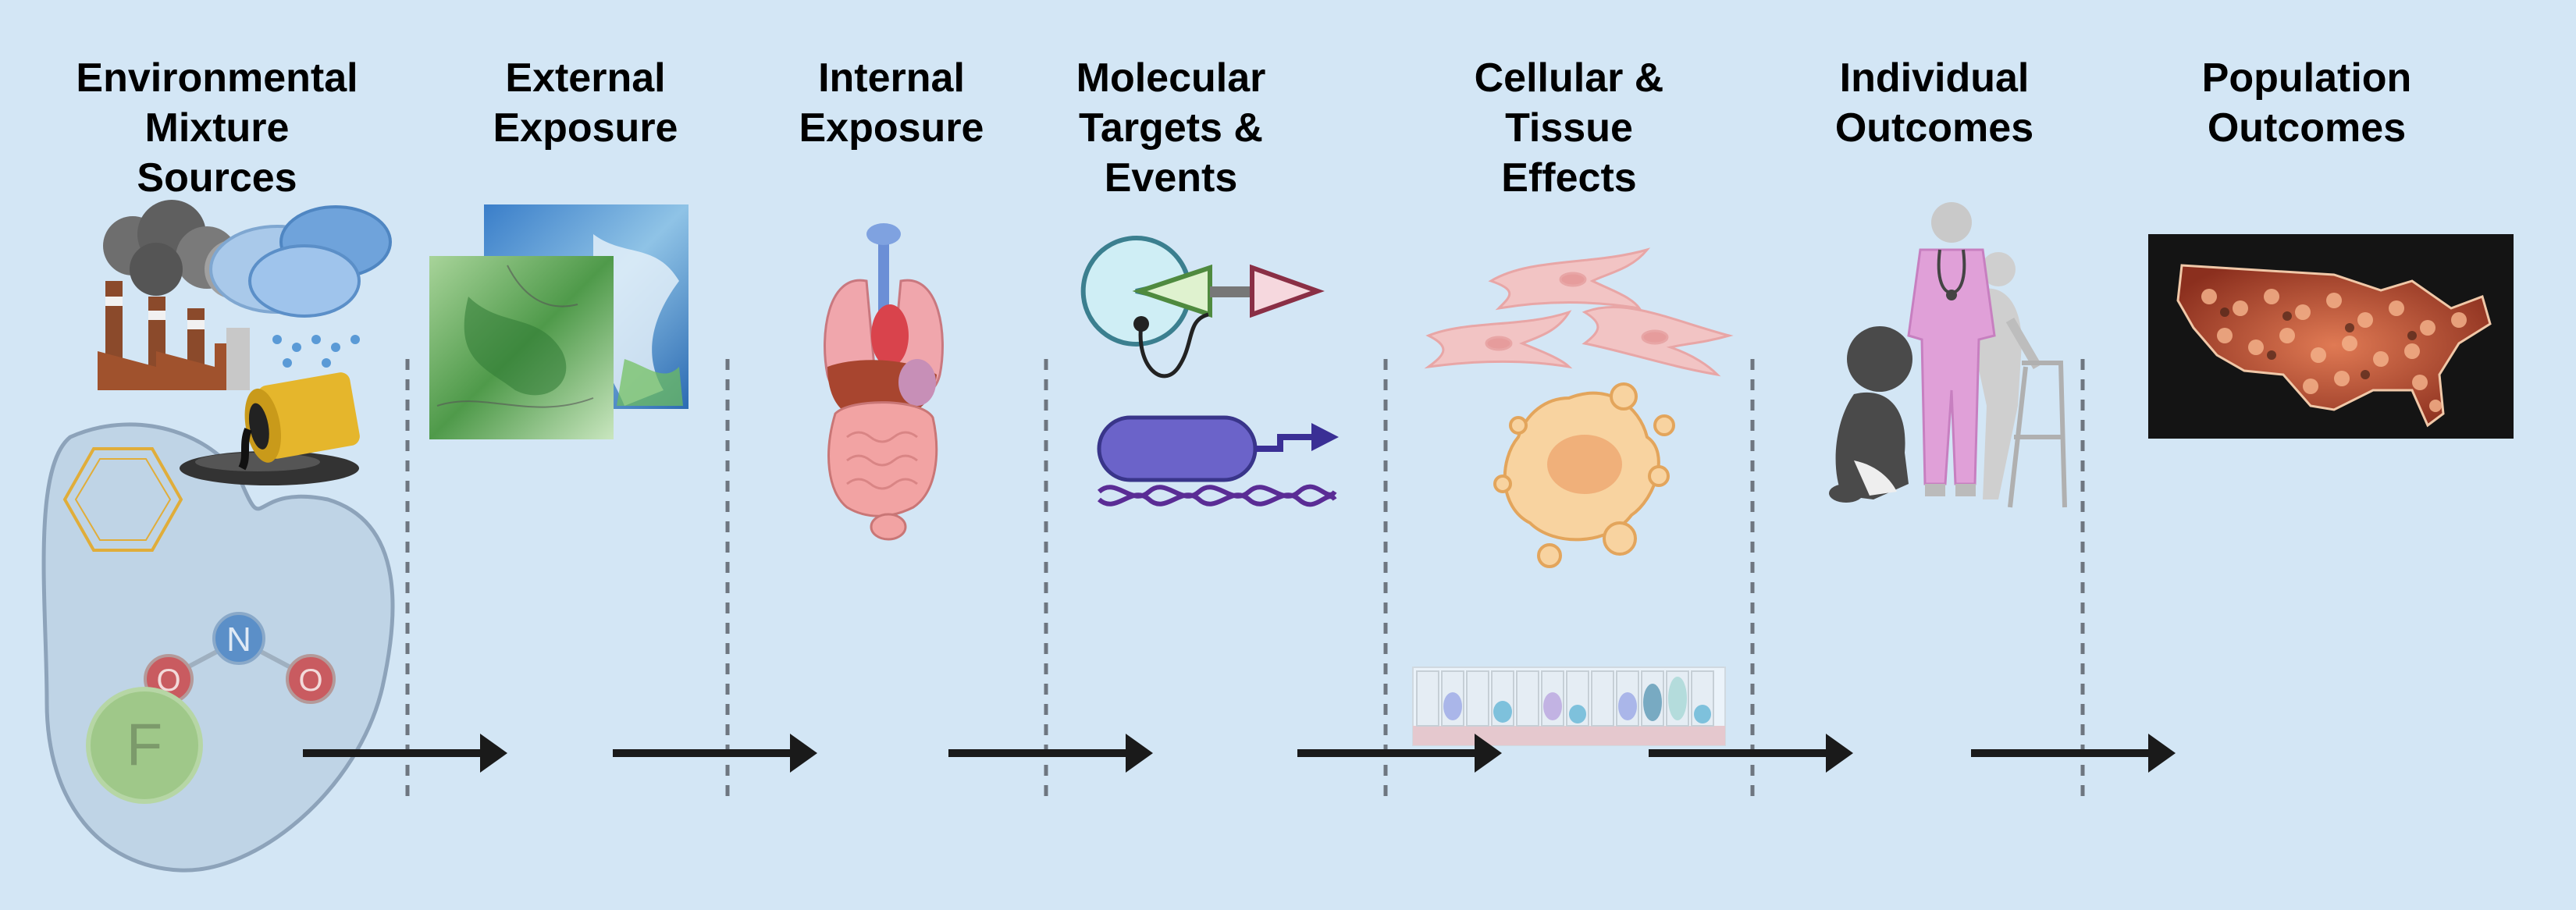 The height and width of the screenshot is (910, 2576). Describe the element at coordinates (1171, 128) in the screenshot. I see `stage-title-molecular-targets-events: Molecular Targets & Events` at that location.